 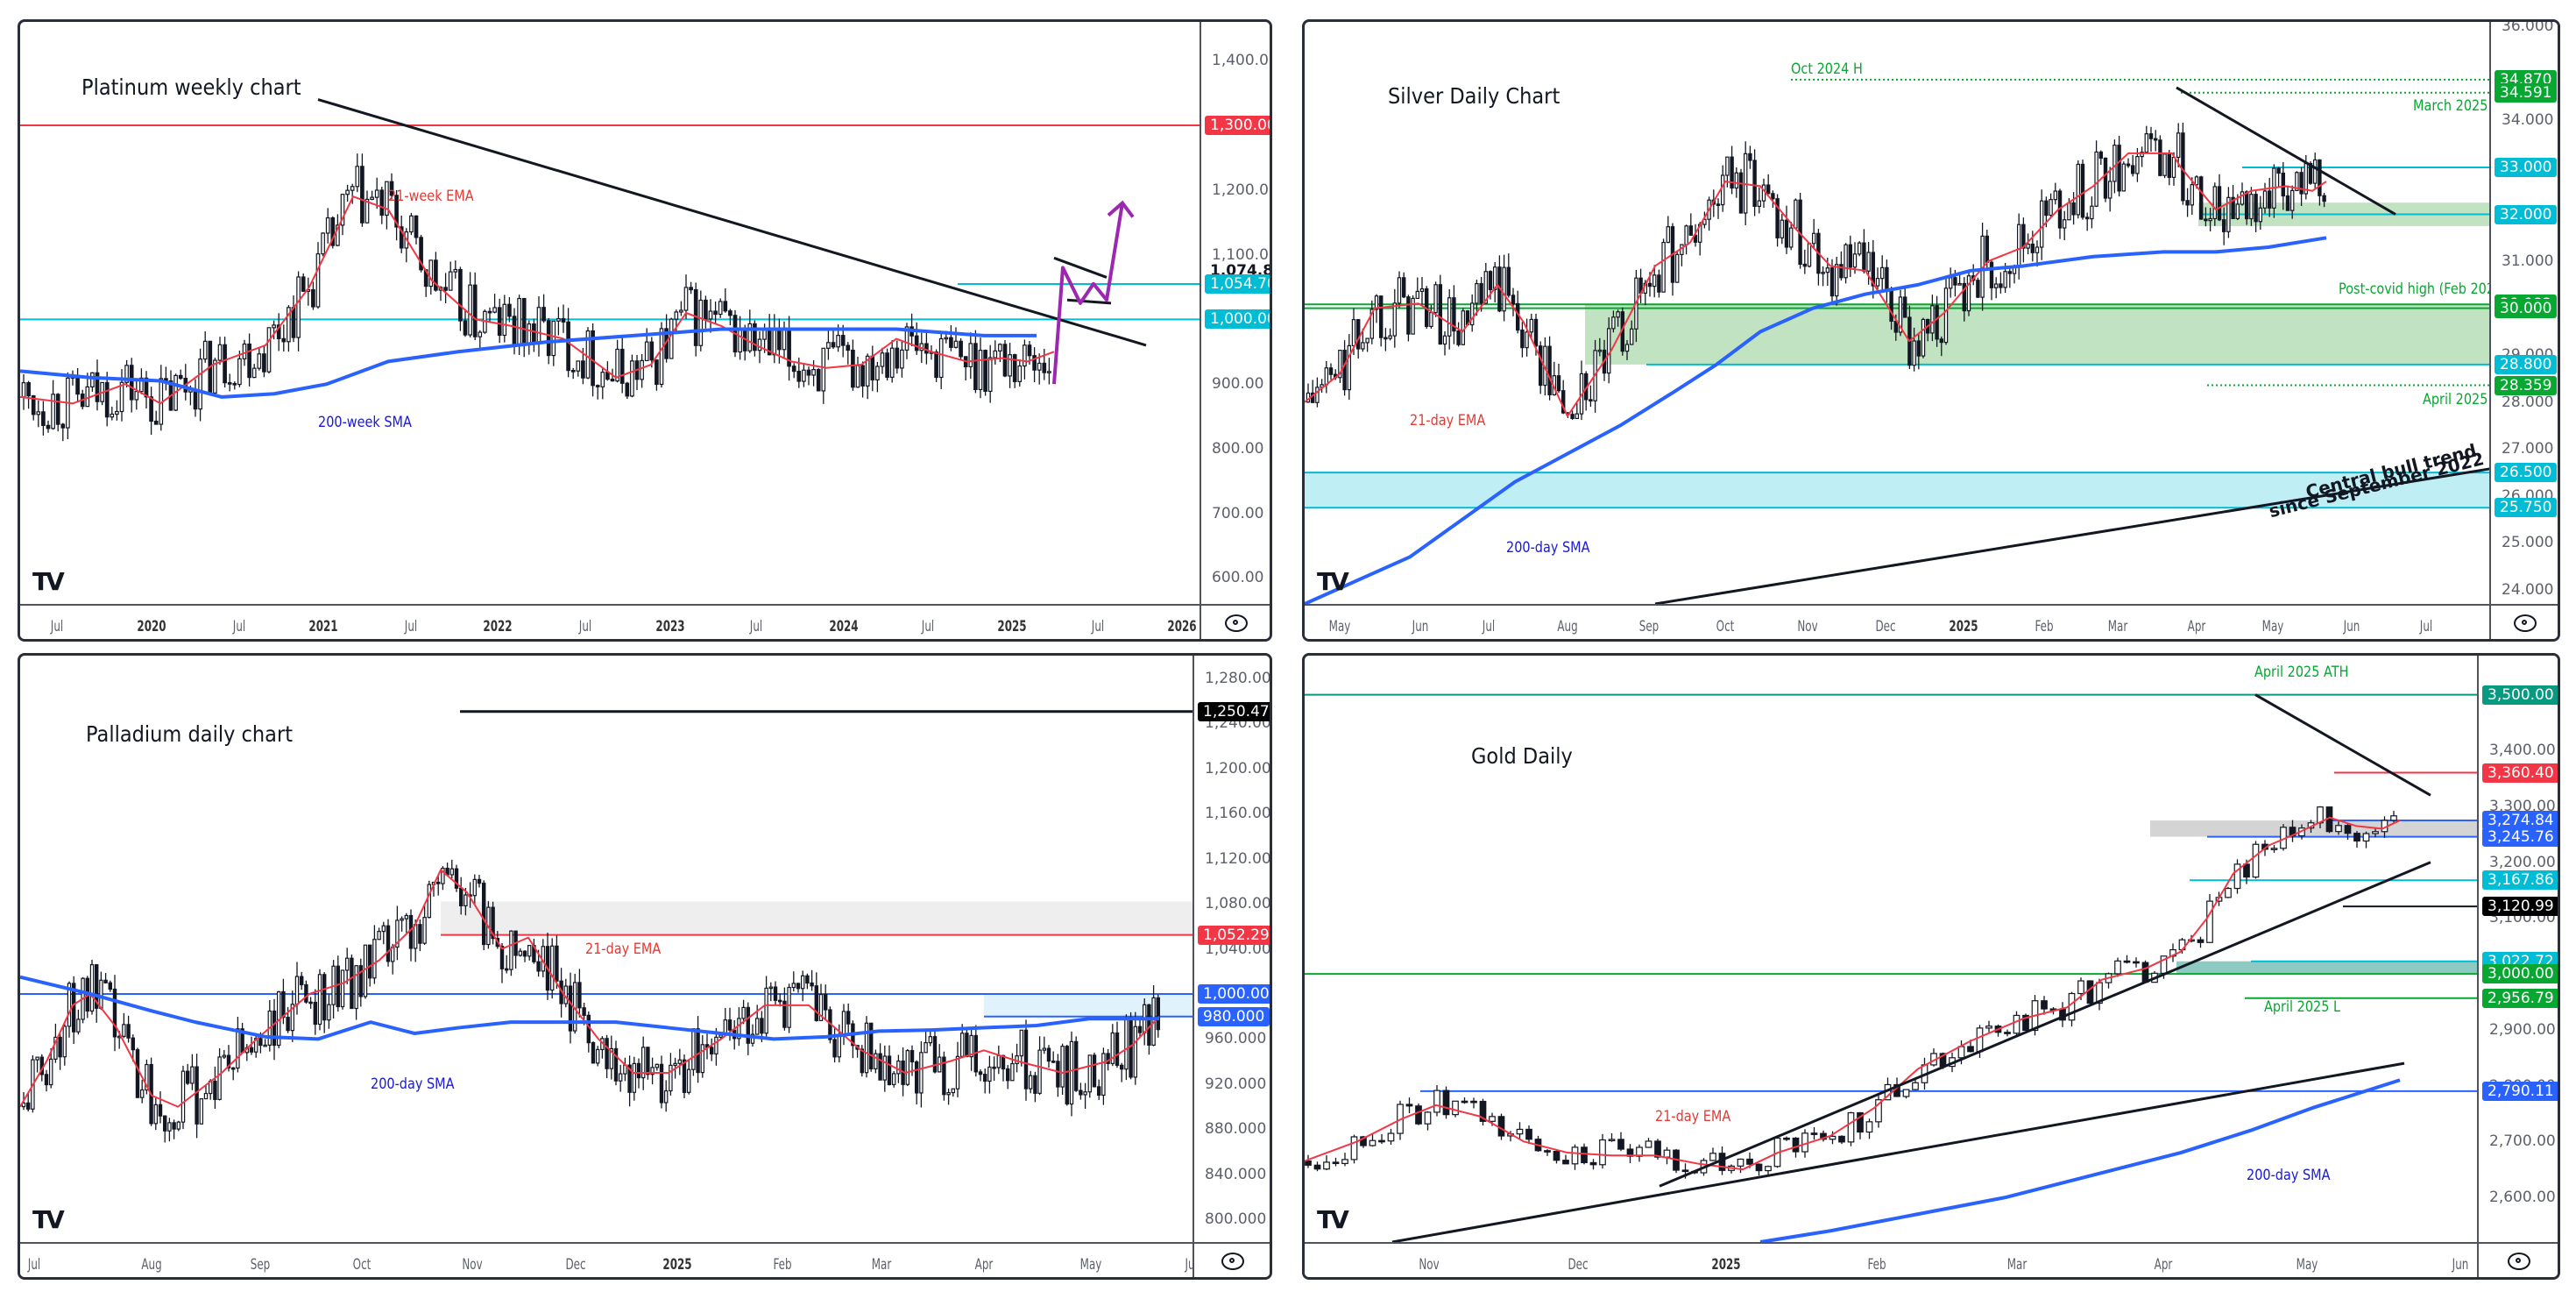 I want to click on price-tag: 2,790.11, so click(x=2520, y=1091).